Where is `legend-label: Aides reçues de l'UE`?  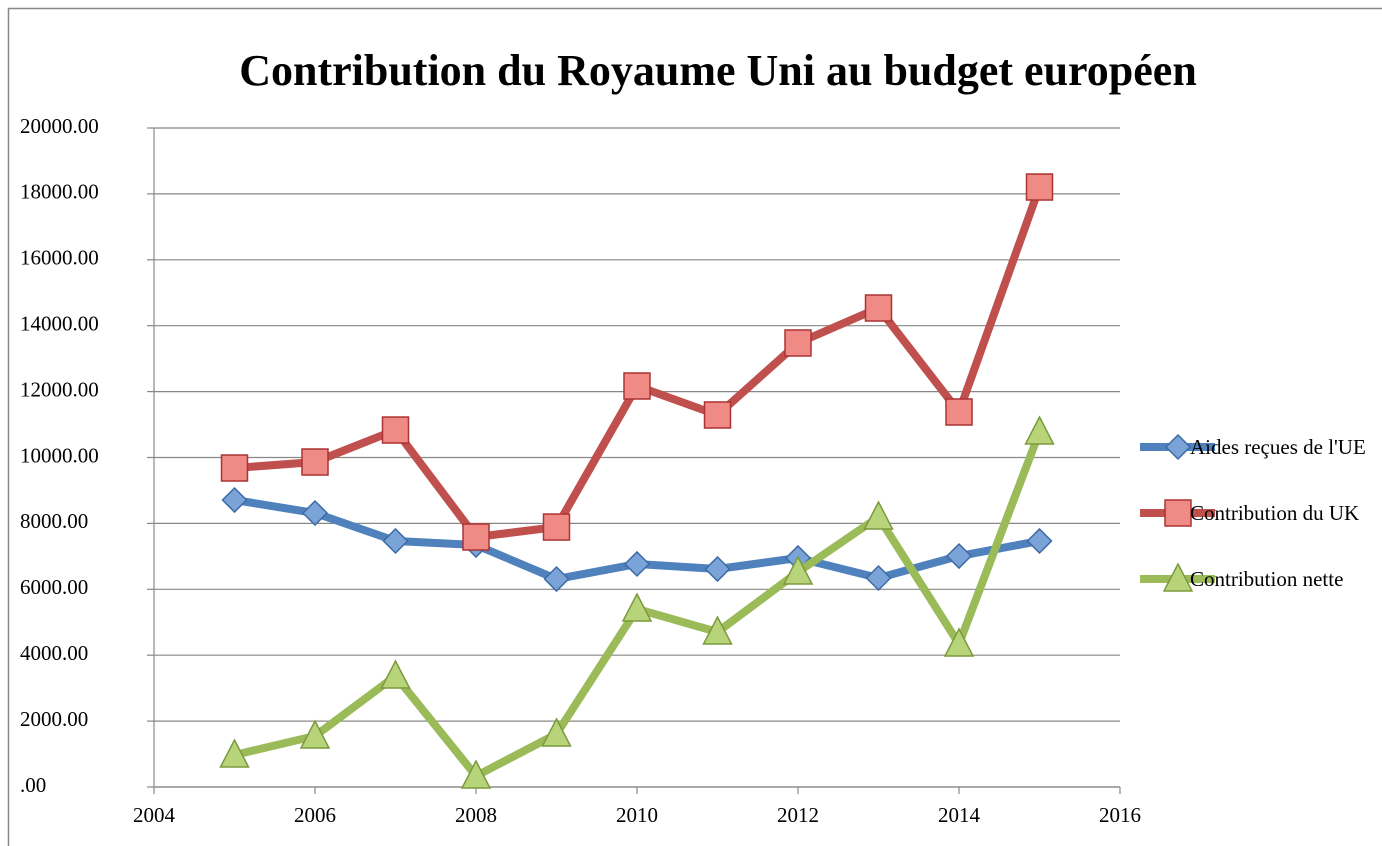
legend-label: Aides reçues de l'UE is located at coordinates (1278, 447).